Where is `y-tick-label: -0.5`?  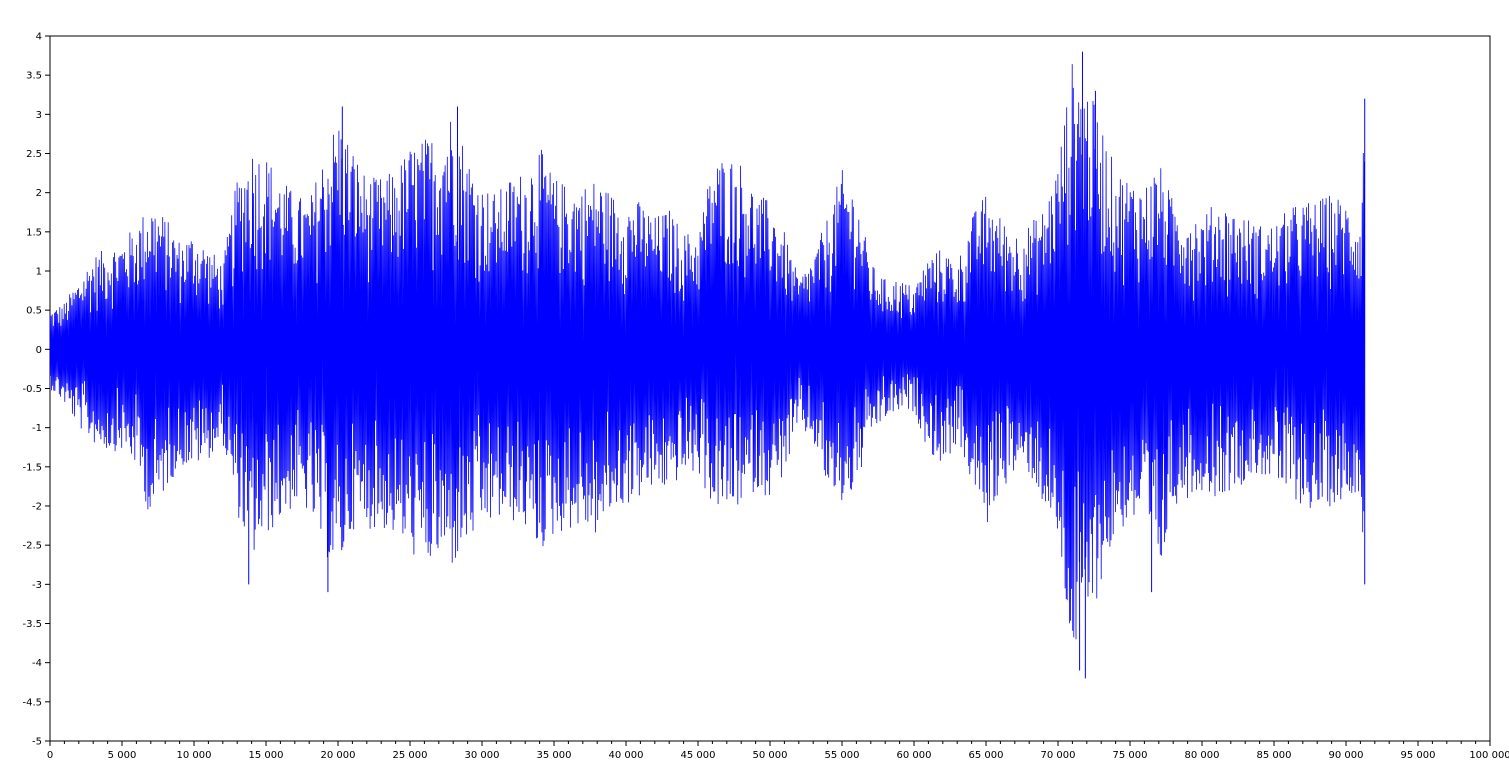 y-tick-label: -0.5 is located at coordinates (32, 389).